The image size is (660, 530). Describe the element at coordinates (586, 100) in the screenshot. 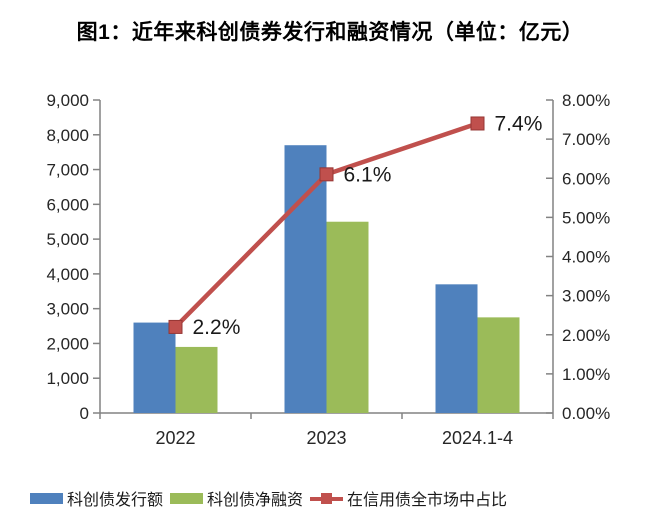

I see `right-axis-tick-label: 8.00%` at that location.